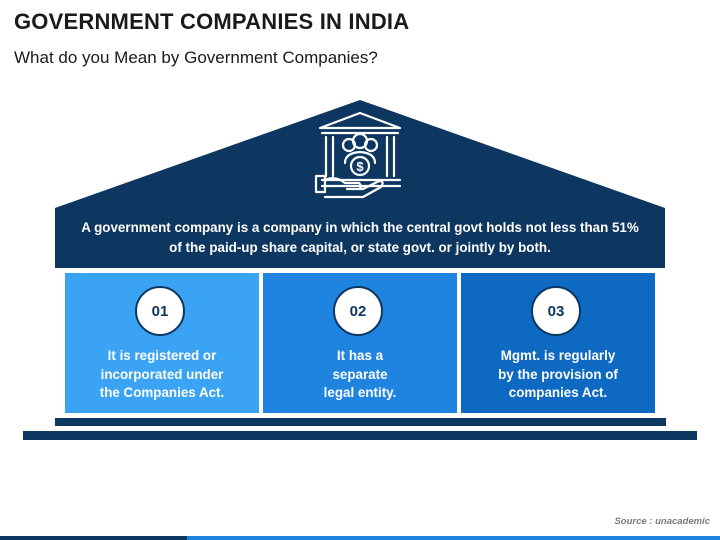 This screenshot has width=720, height=540. What do you see at coordinates (358, 311) in the screenshot?
I see `column-number-badge: 02` at bounding box center [358, 311].